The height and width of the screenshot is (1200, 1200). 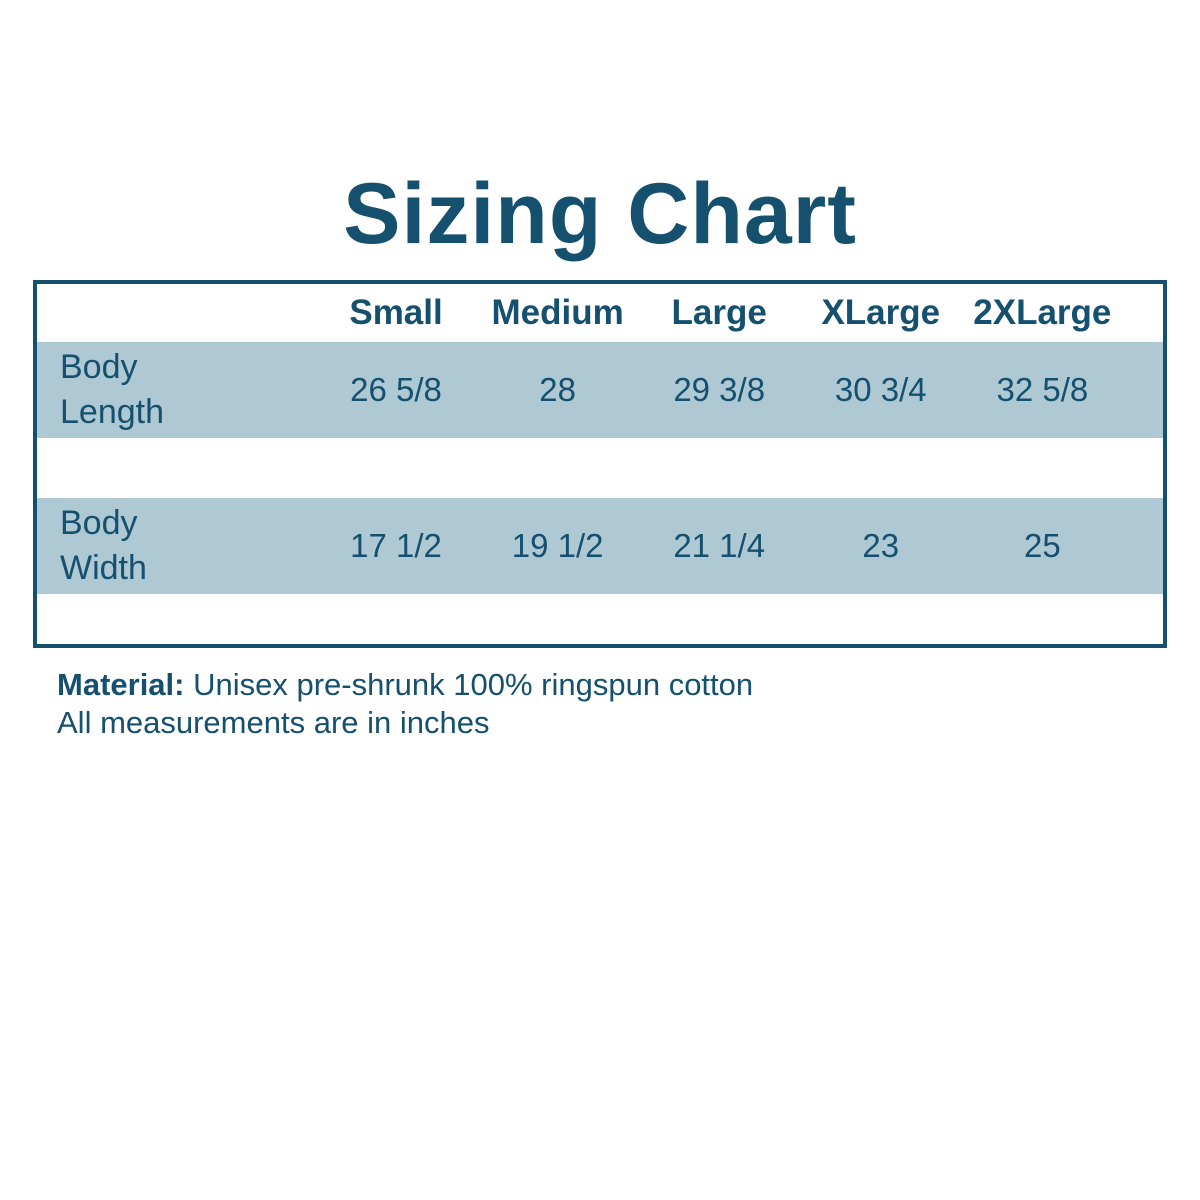 I want to click on size-value-cell: 29 3/8, so click(x=719, y=390).